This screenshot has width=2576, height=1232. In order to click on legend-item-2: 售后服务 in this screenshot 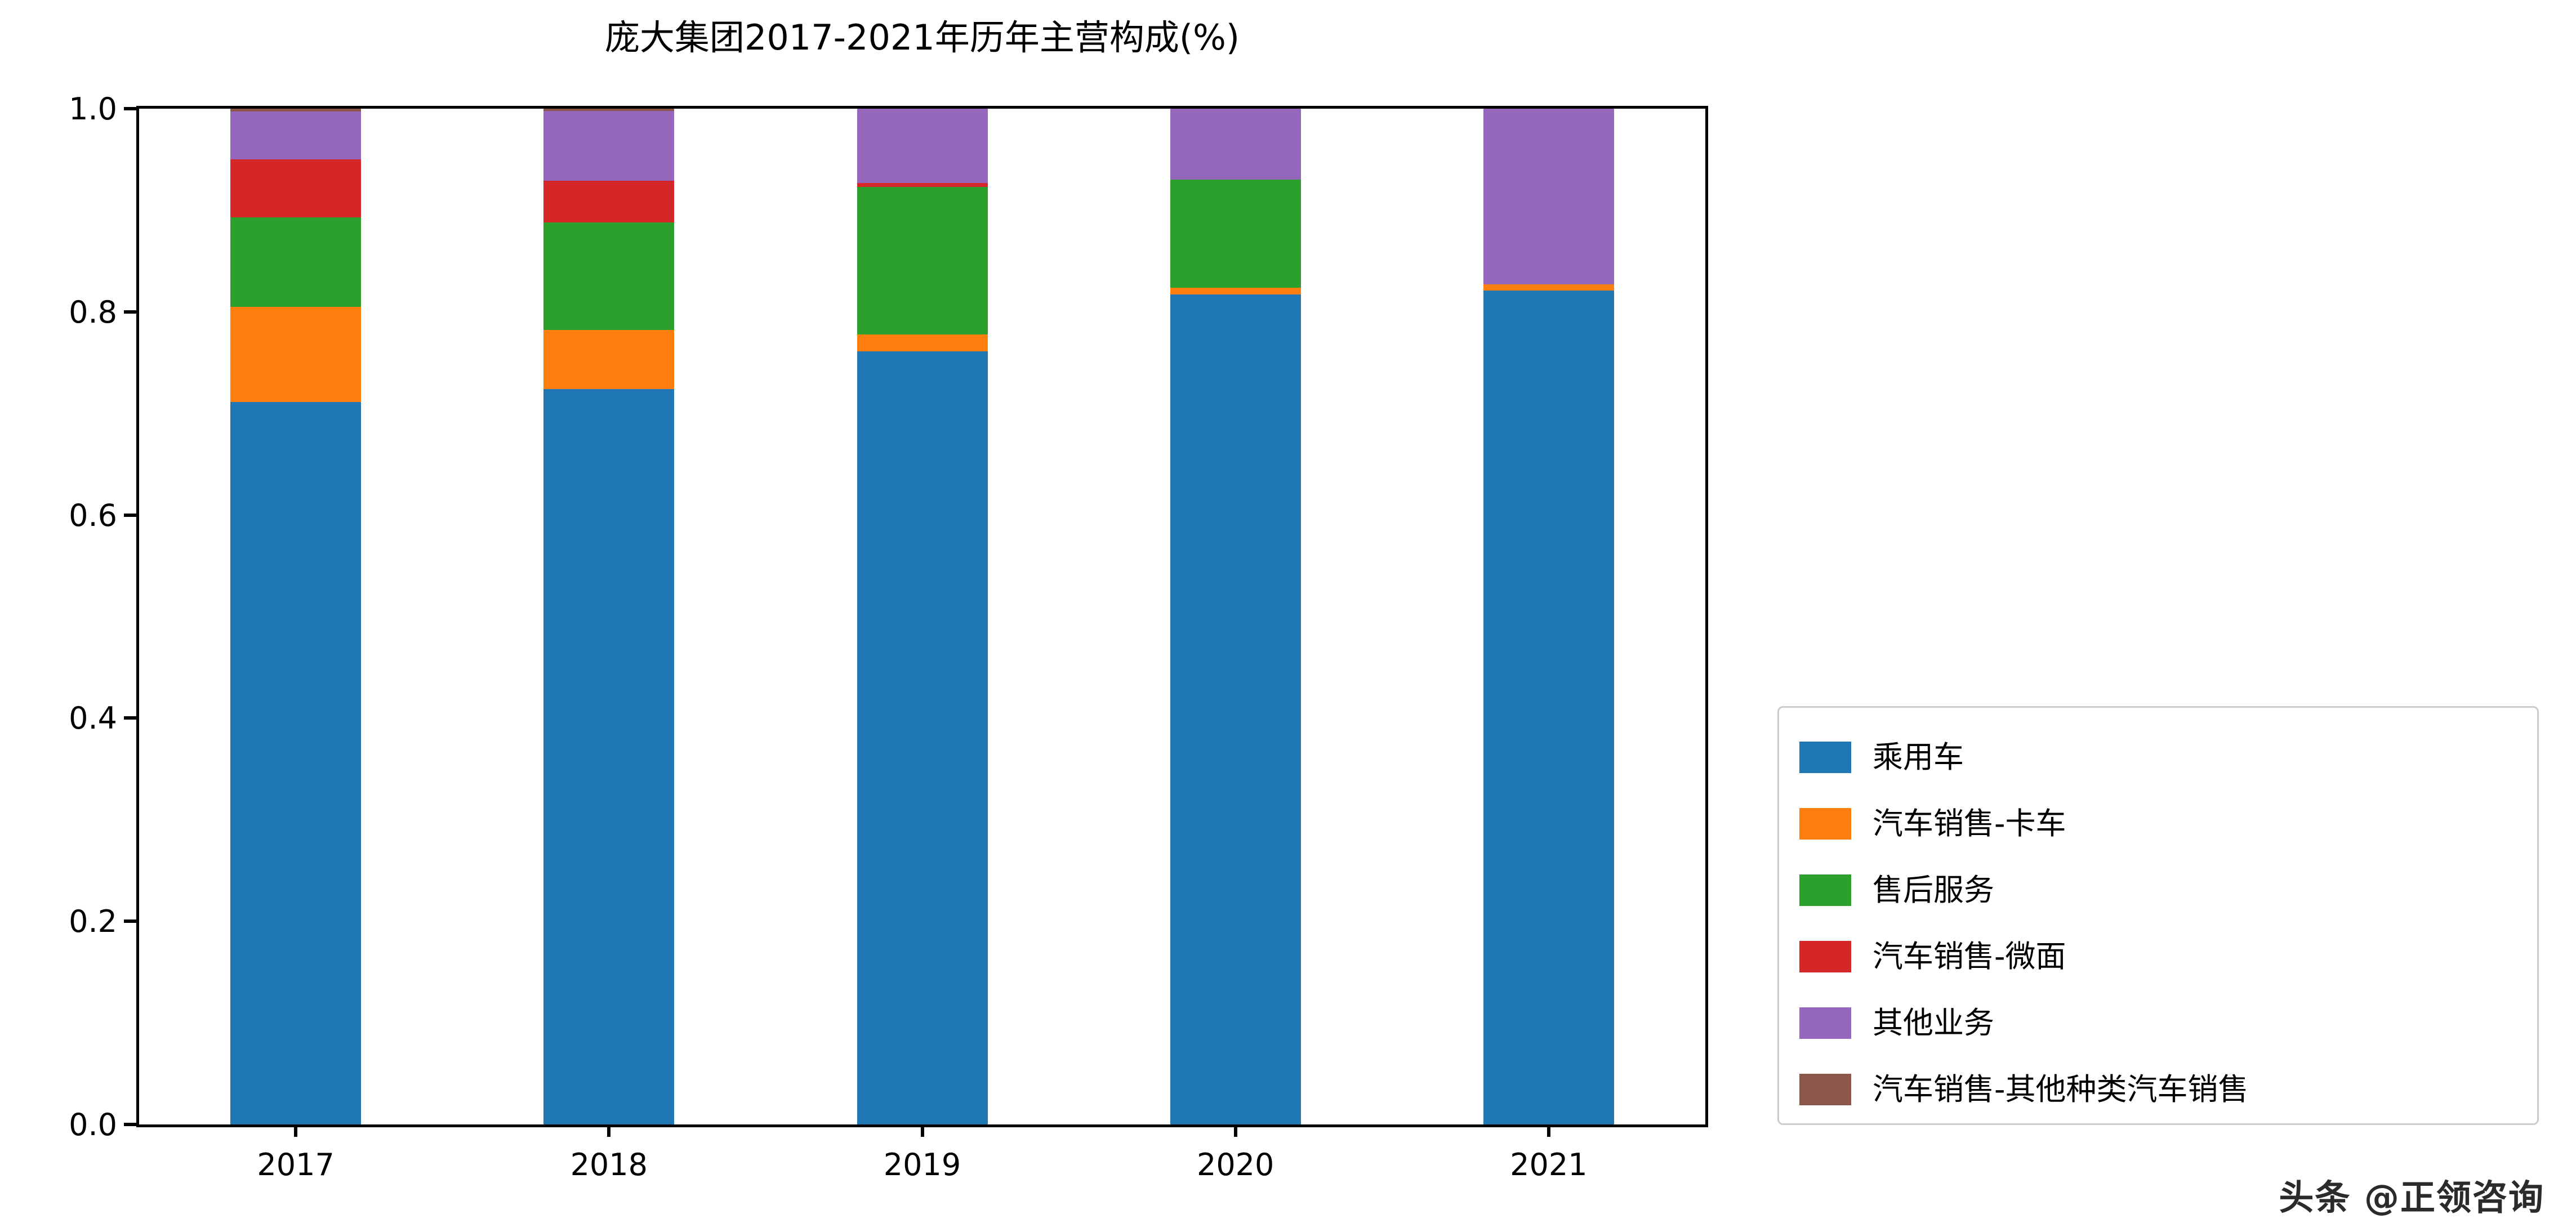, I will do `click(1896, 890)`.